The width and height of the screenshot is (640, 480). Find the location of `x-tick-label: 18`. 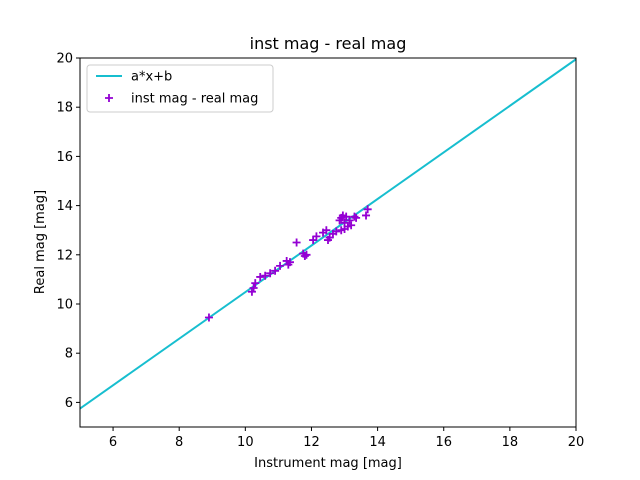

x-tick-label: 18 is located at coordinates (510, 442).